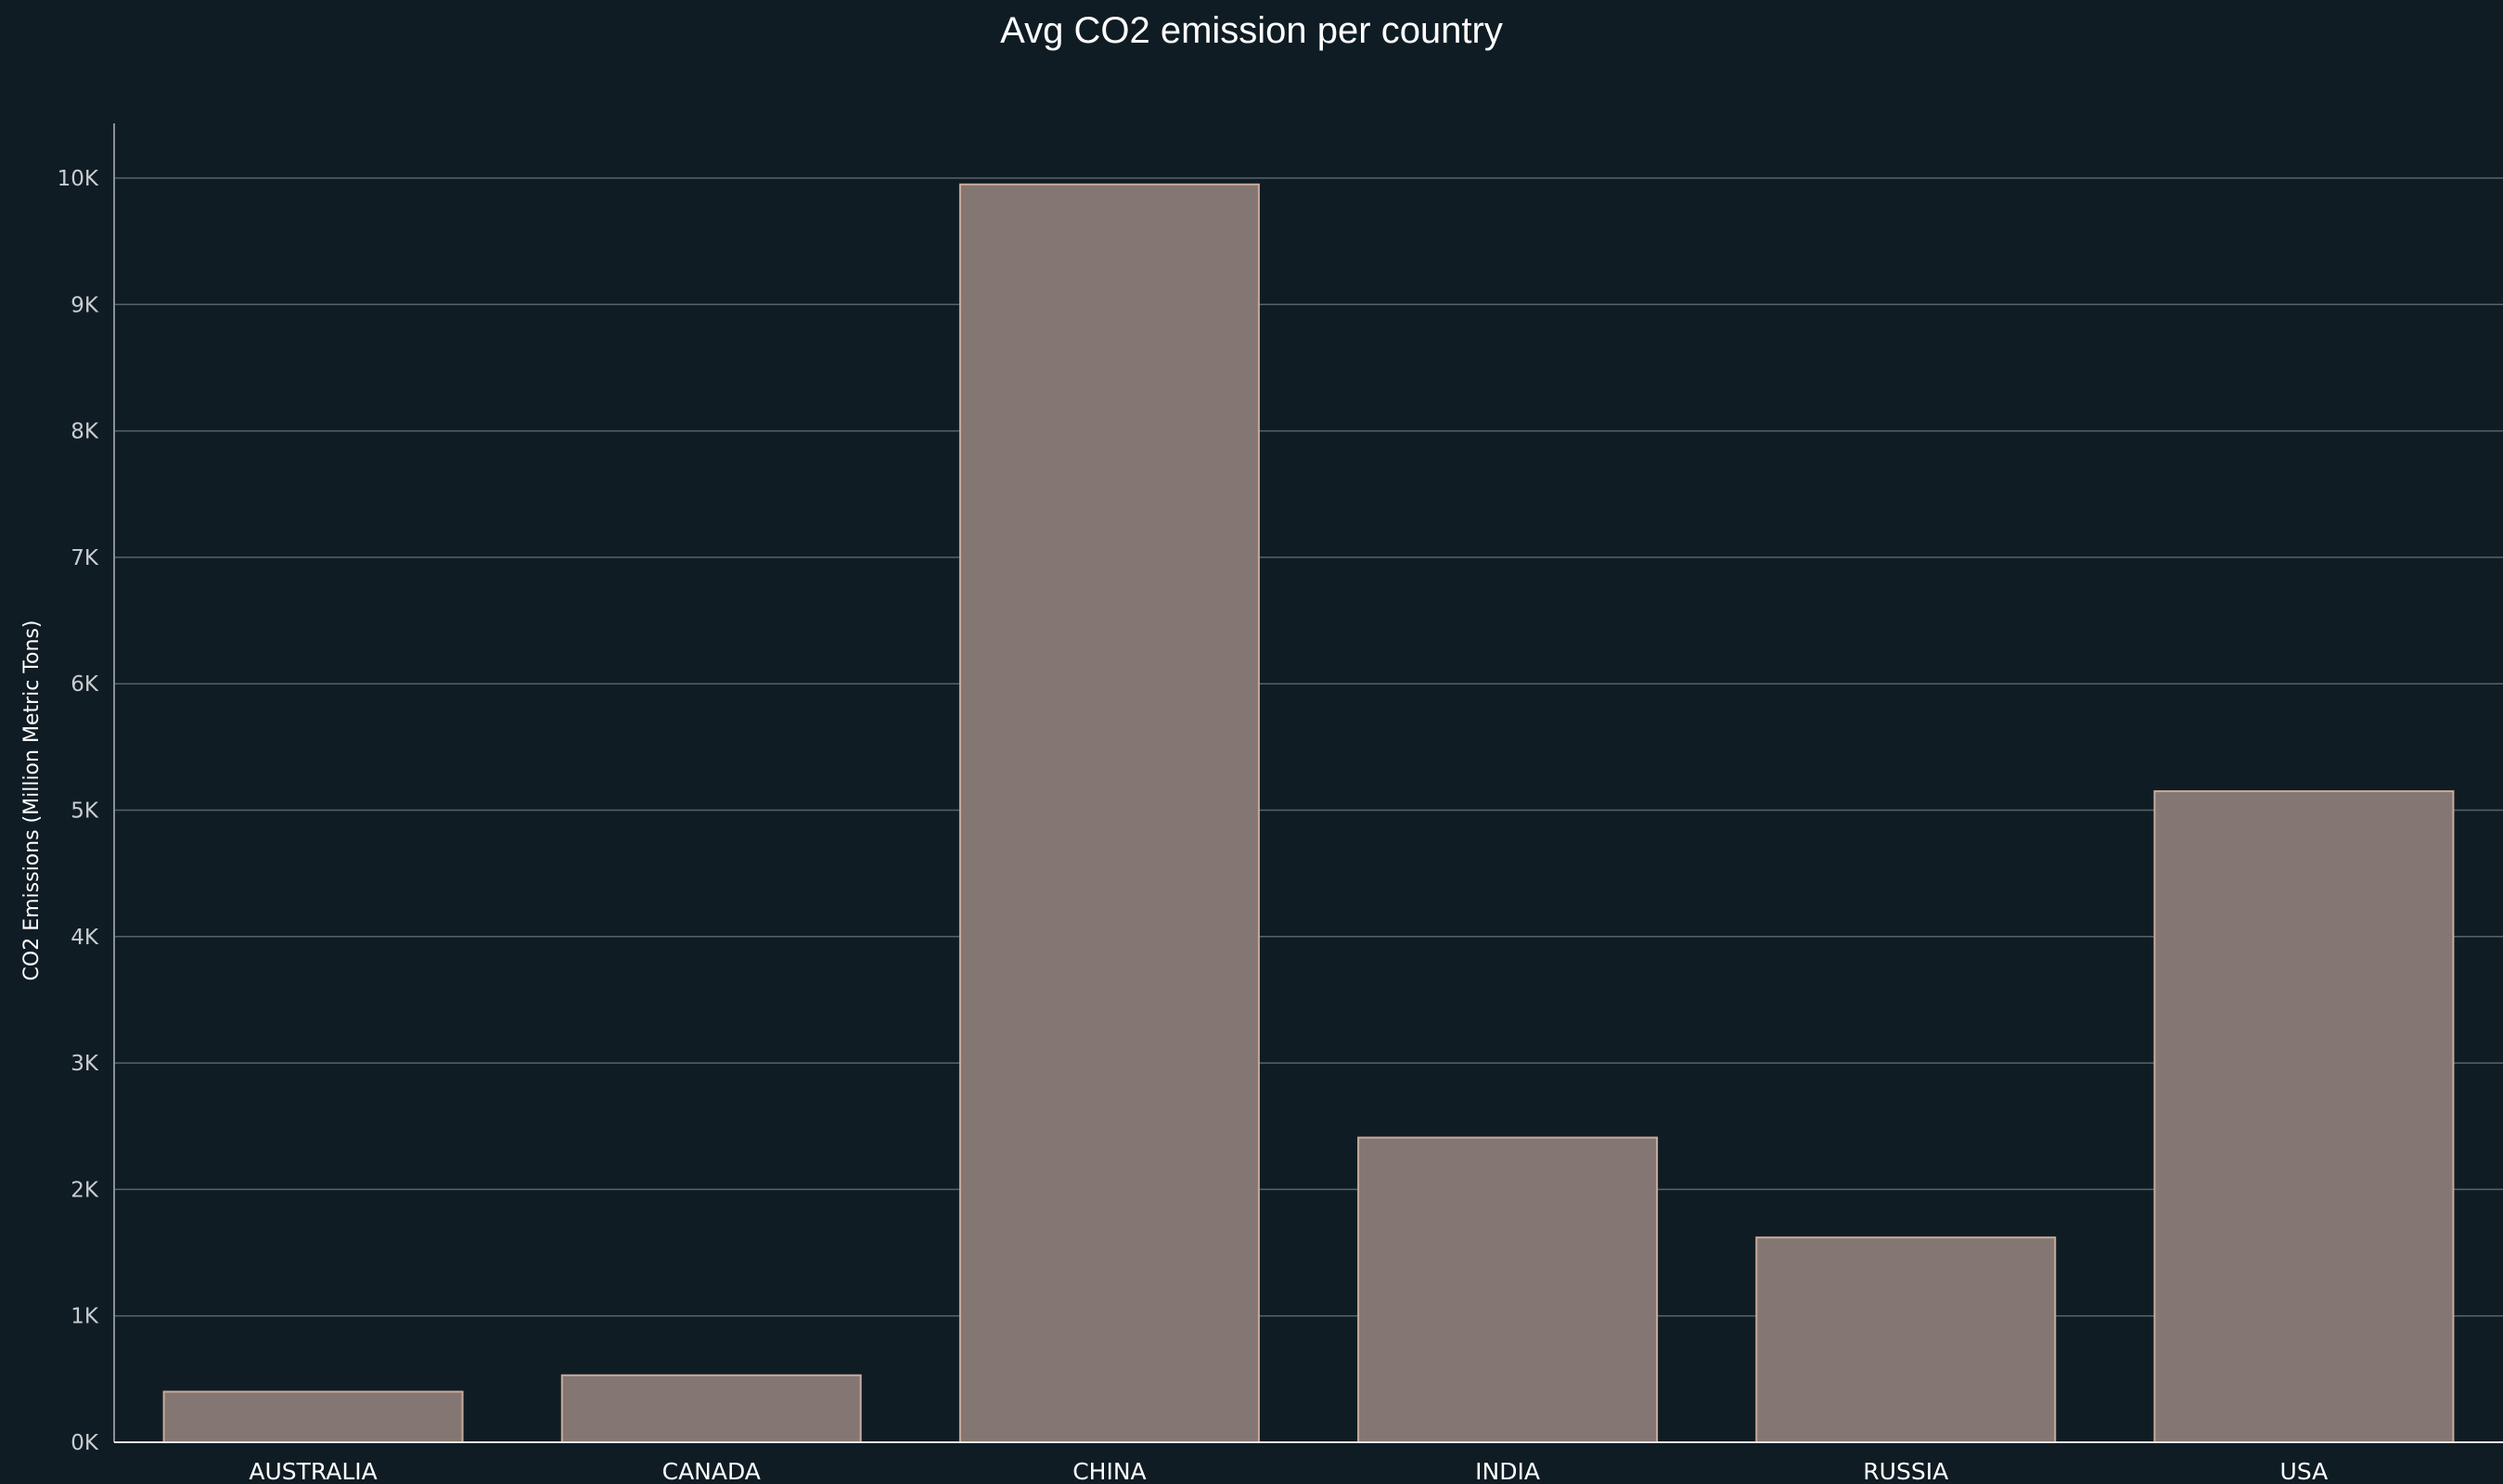 The height and width of the screenshot is (1484, 2503). I want to click on bar-usa, so click(2304, 1116).